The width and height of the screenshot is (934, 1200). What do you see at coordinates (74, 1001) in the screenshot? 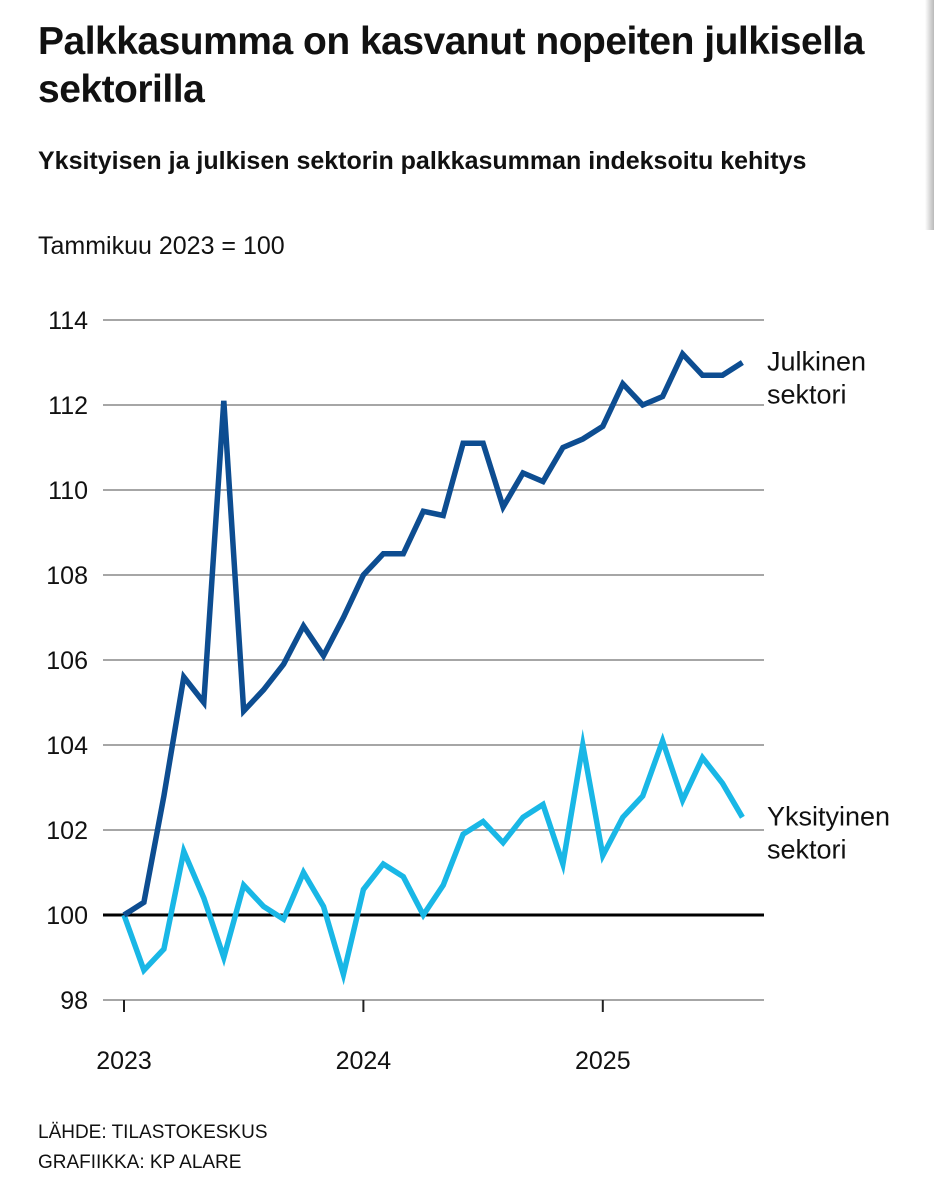
I see `y-tick-label: 98` at bounding box center [74, 1001].